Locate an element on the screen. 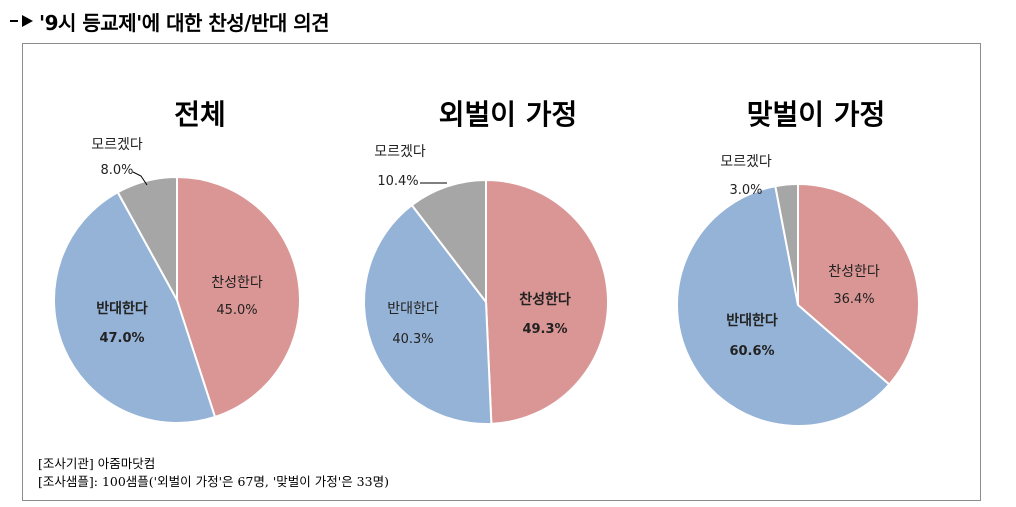 The image size is (1016, 507). slice-value-agree: 36.4% is located at coordinates (853, 299).